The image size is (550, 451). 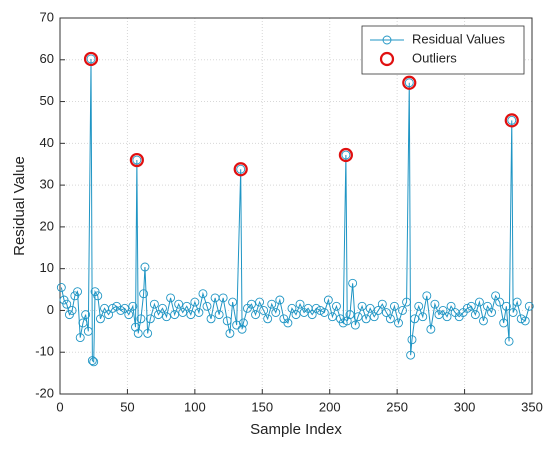 I want to click on y-tick-label: -20, so click(x=44, y=392).